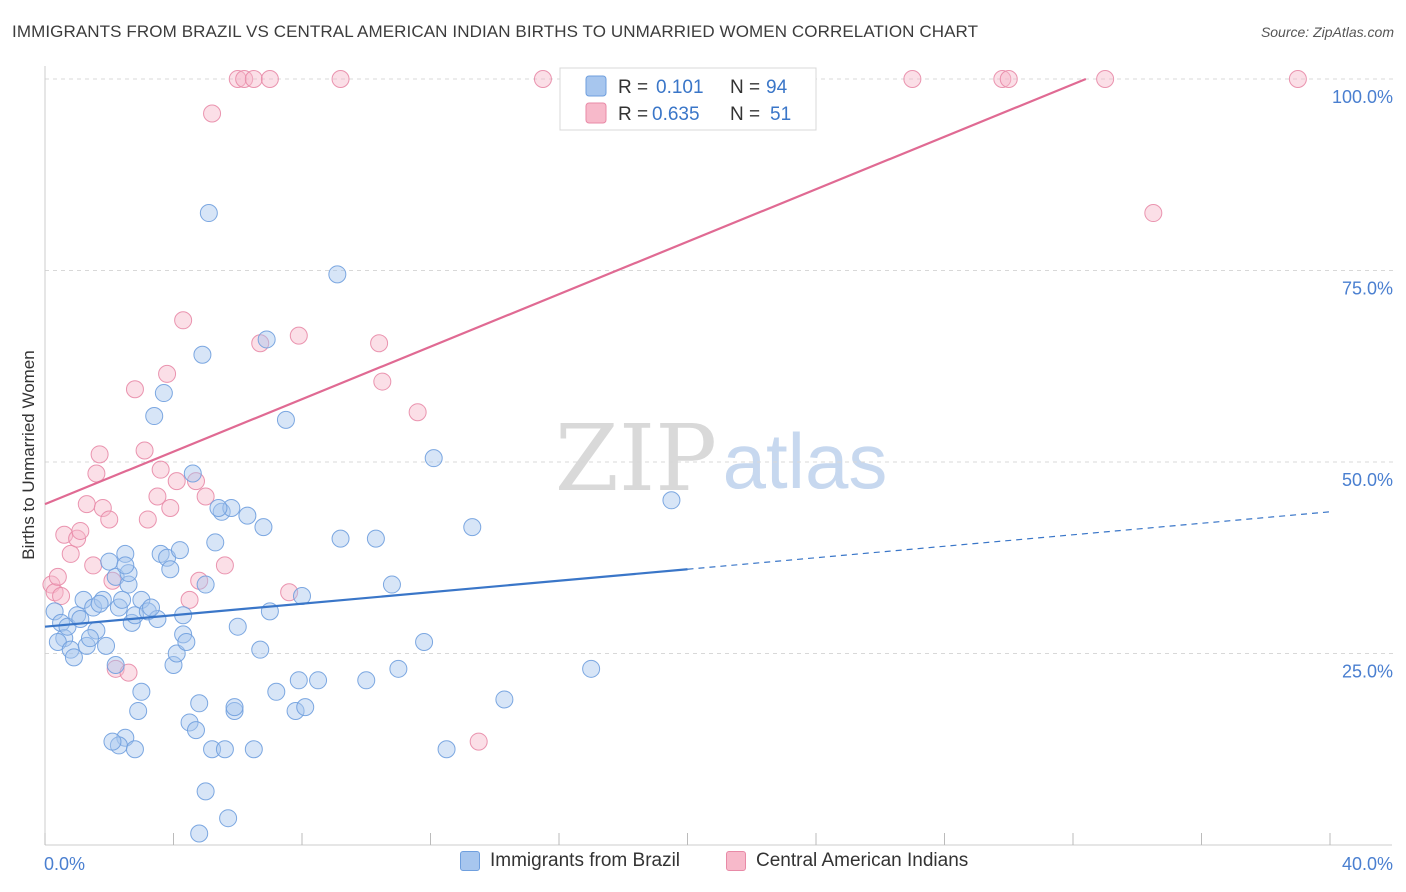 Image resolution: width=1406 pixels, height=892 pixels. I want to click on y-tick-label: 50.0%, so click(1367, 480).